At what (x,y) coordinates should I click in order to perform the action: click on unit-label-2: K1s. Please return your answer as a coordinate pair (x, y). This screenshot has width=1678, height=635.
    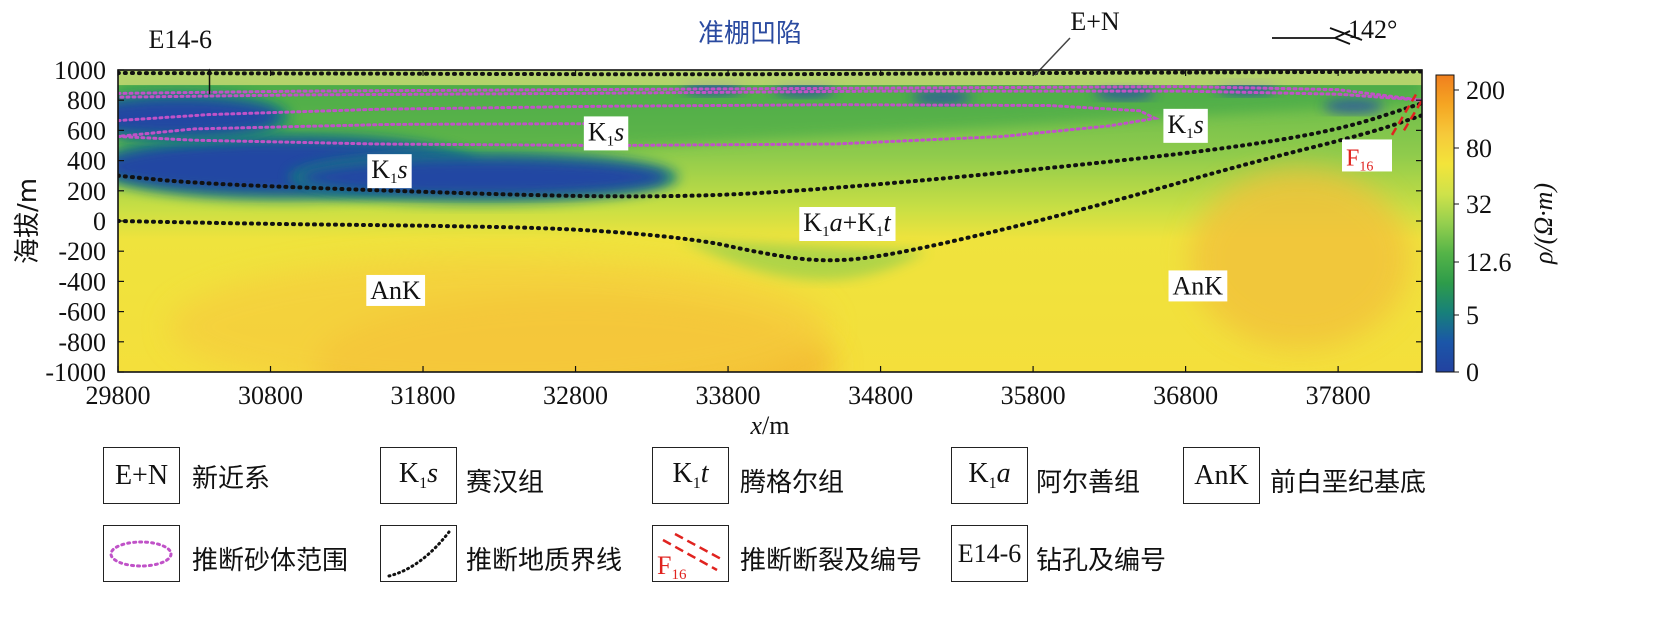
    Looking at the image, I should click on (389, 171).